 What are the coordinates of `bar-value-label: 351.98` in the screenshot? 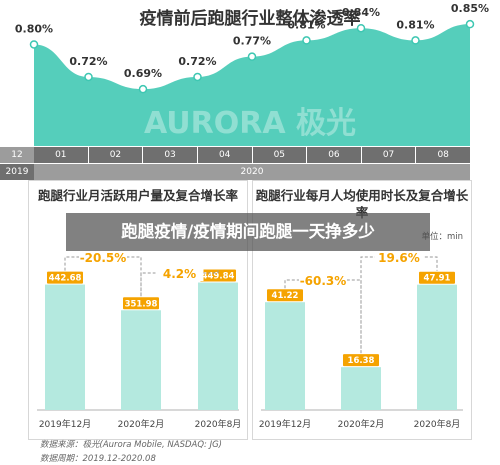 It's located at (141, 304).